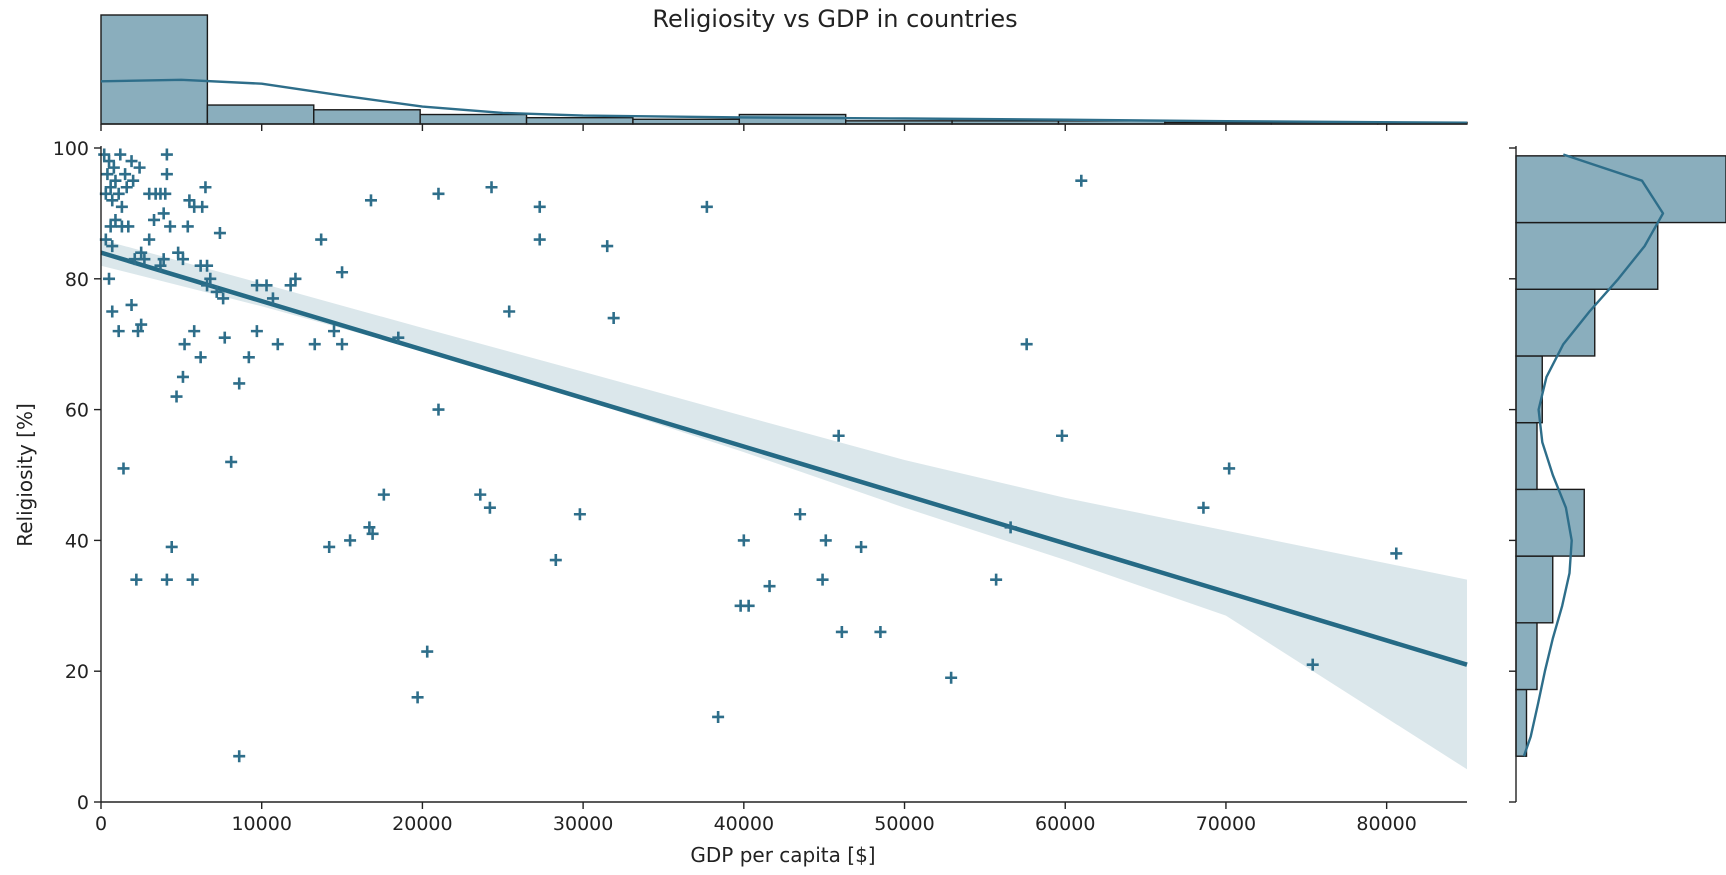 Image resolution: width=1726 pixels, height=875 pixels. What do you see at coordinates (583, 824) in the screenshot?
I see `x-tick-label: 30000` at bounding box center [583, 824].